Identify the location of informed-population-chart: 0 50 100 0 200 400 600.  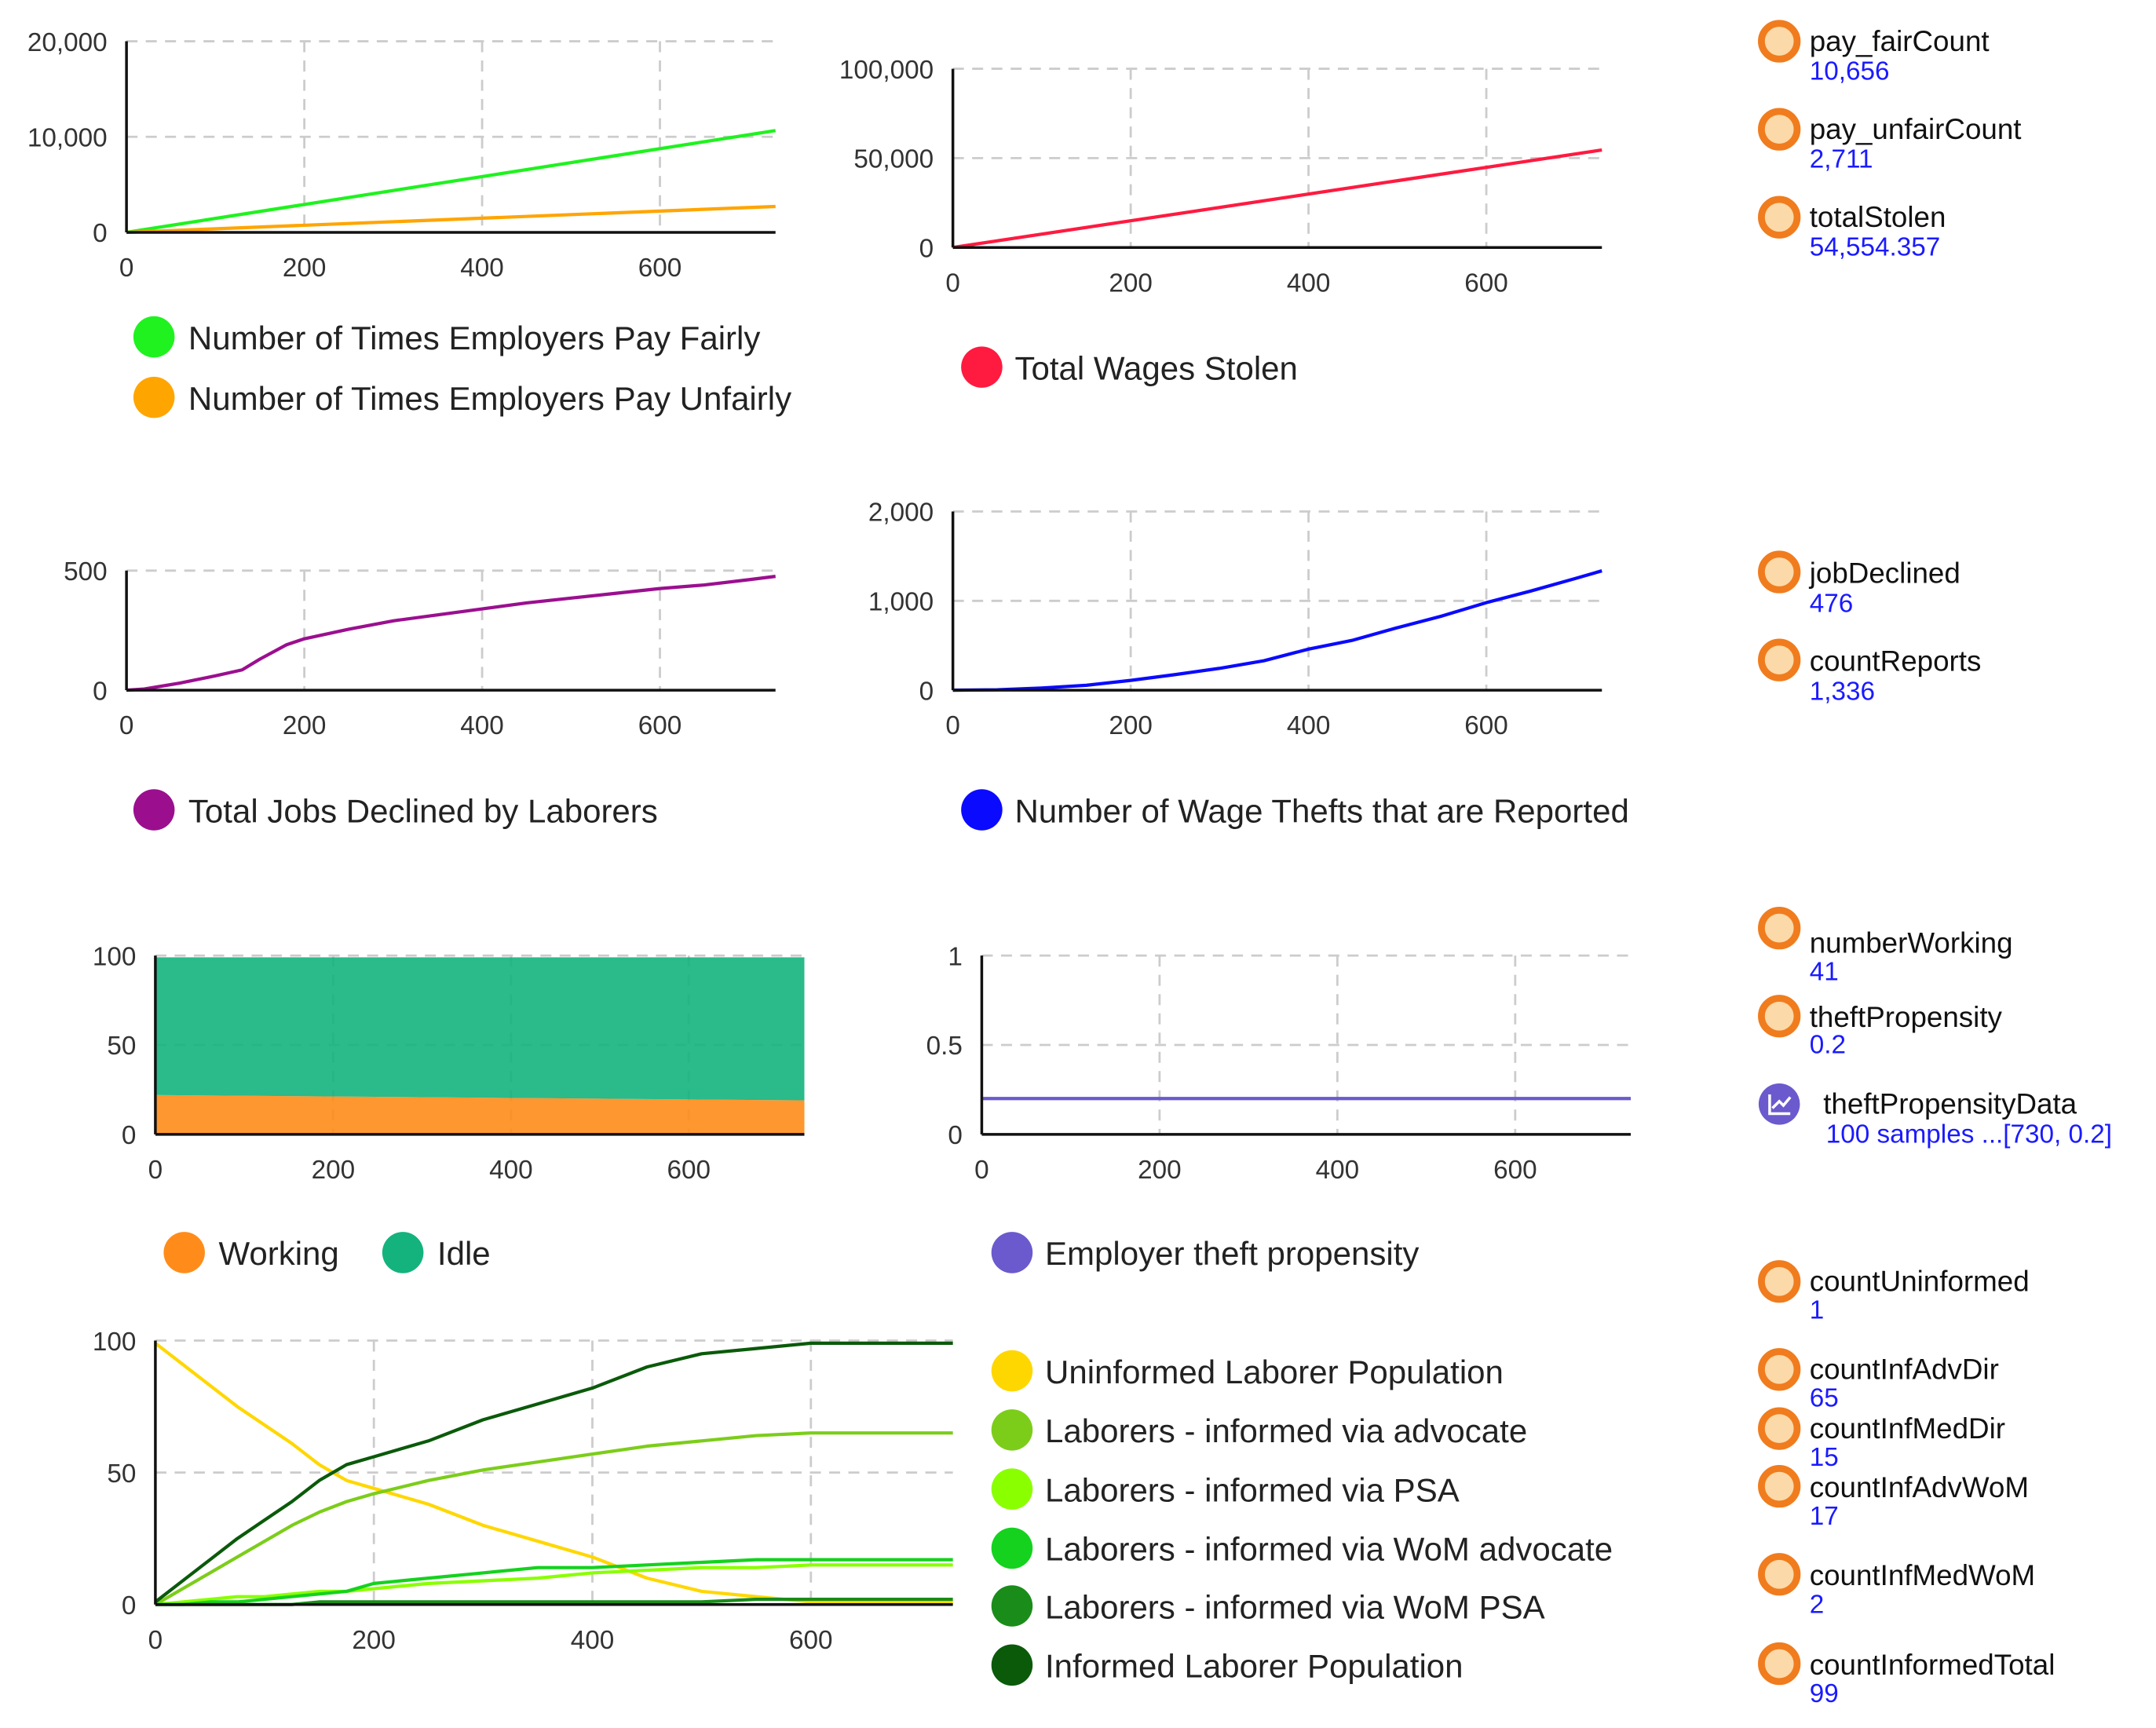
(523, 1491).